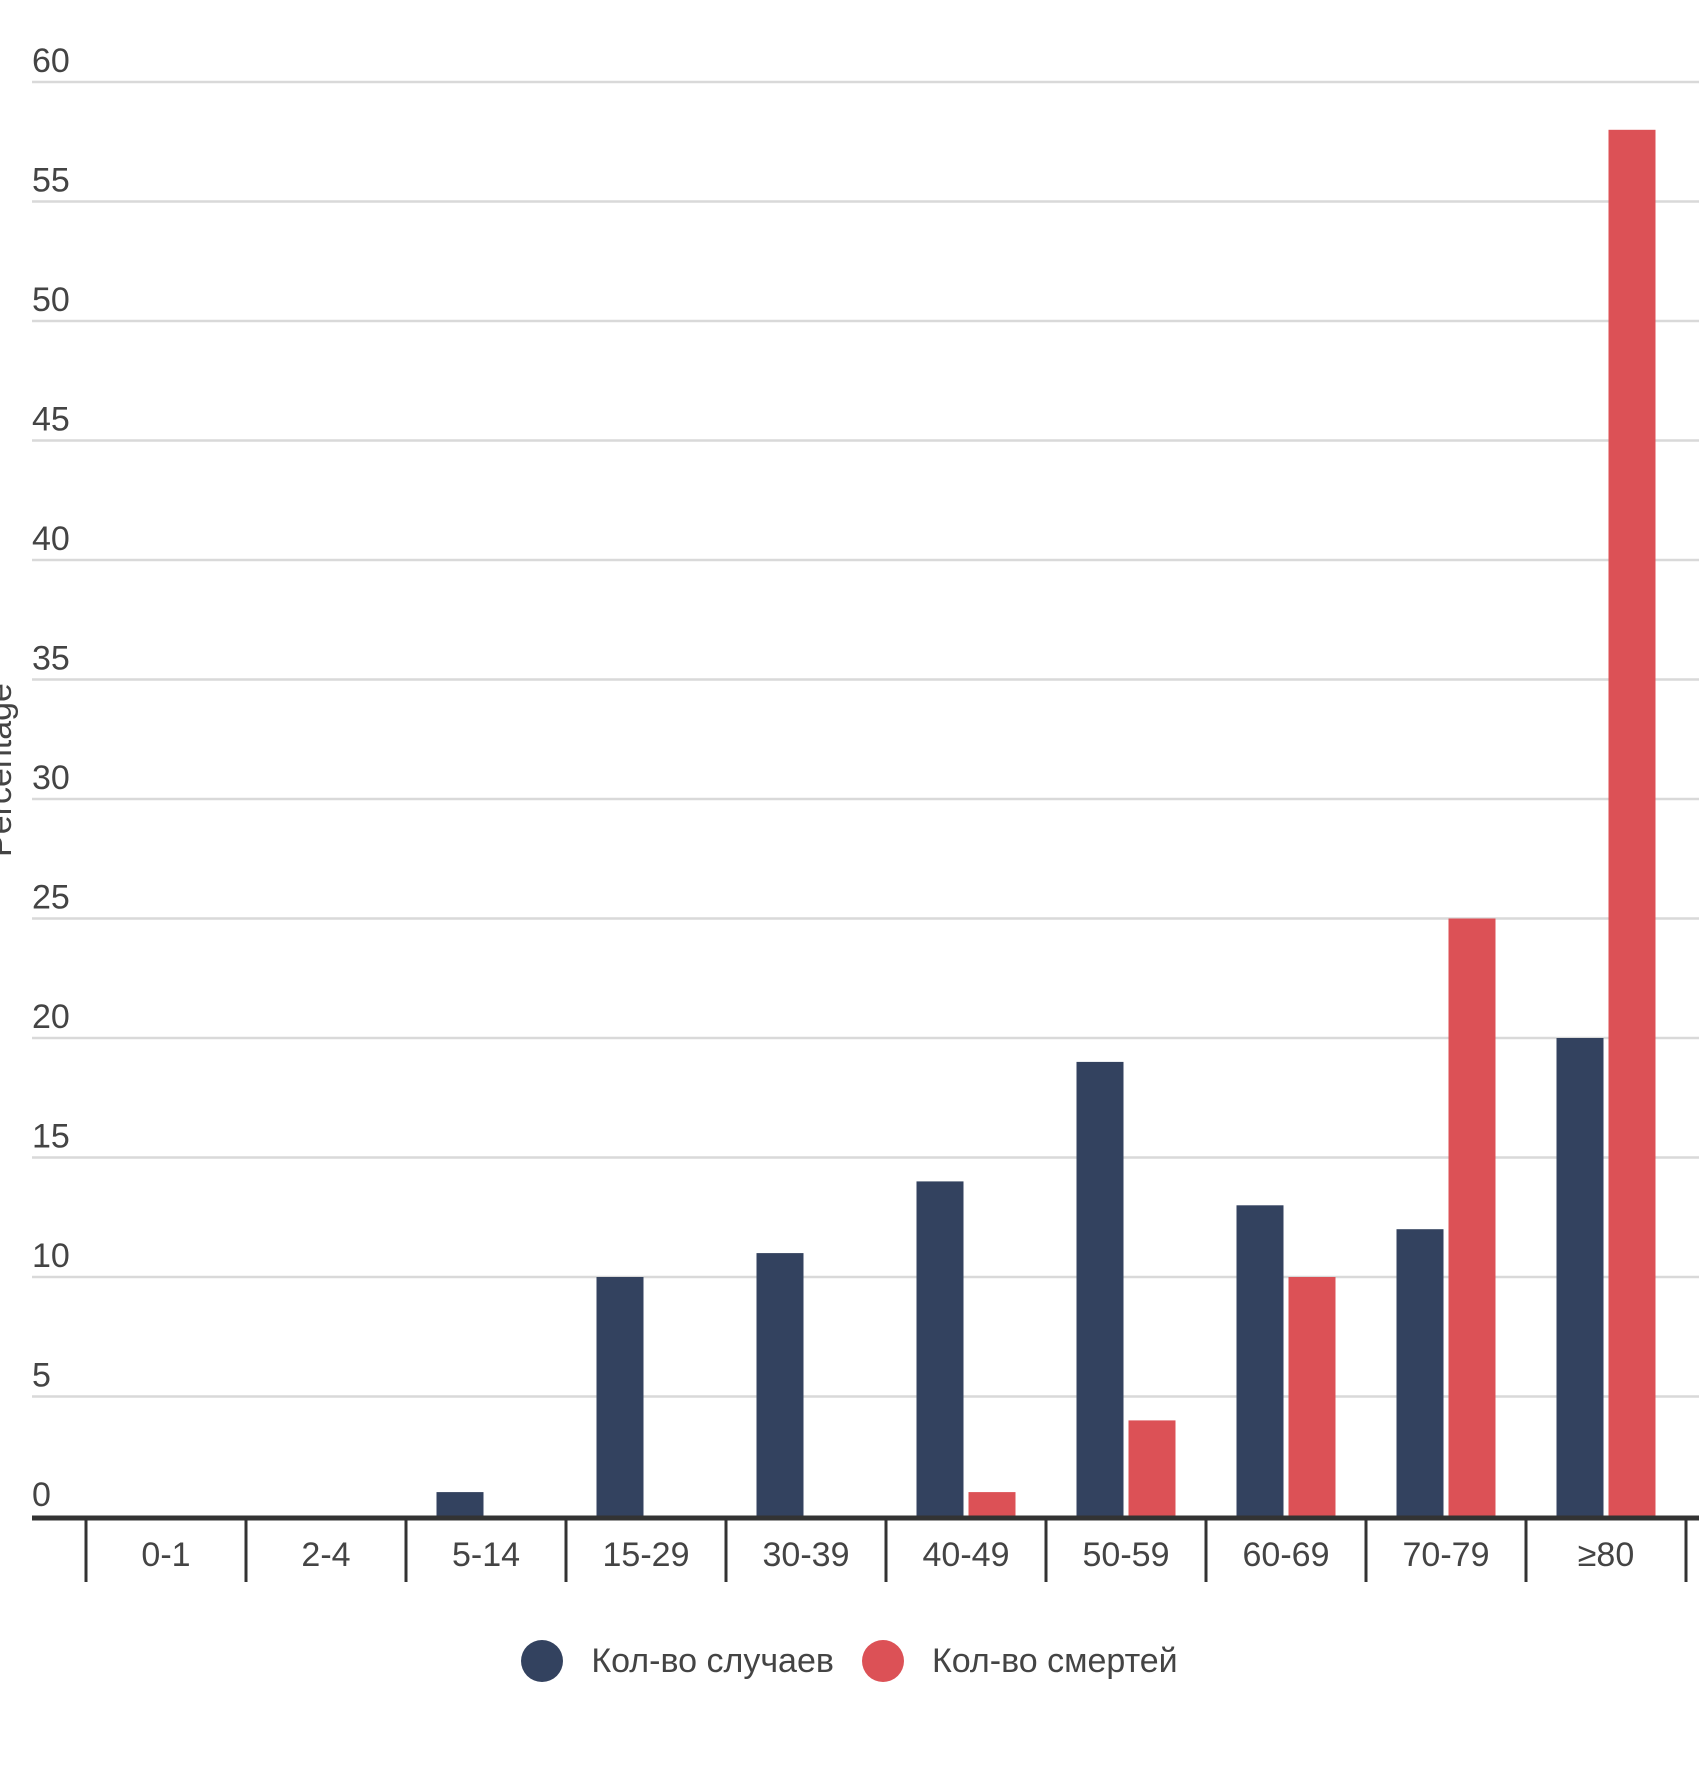  Describe the element at coordinates (41, 1376) in the screenshot. I see `y-tick-label: 5` at that location.